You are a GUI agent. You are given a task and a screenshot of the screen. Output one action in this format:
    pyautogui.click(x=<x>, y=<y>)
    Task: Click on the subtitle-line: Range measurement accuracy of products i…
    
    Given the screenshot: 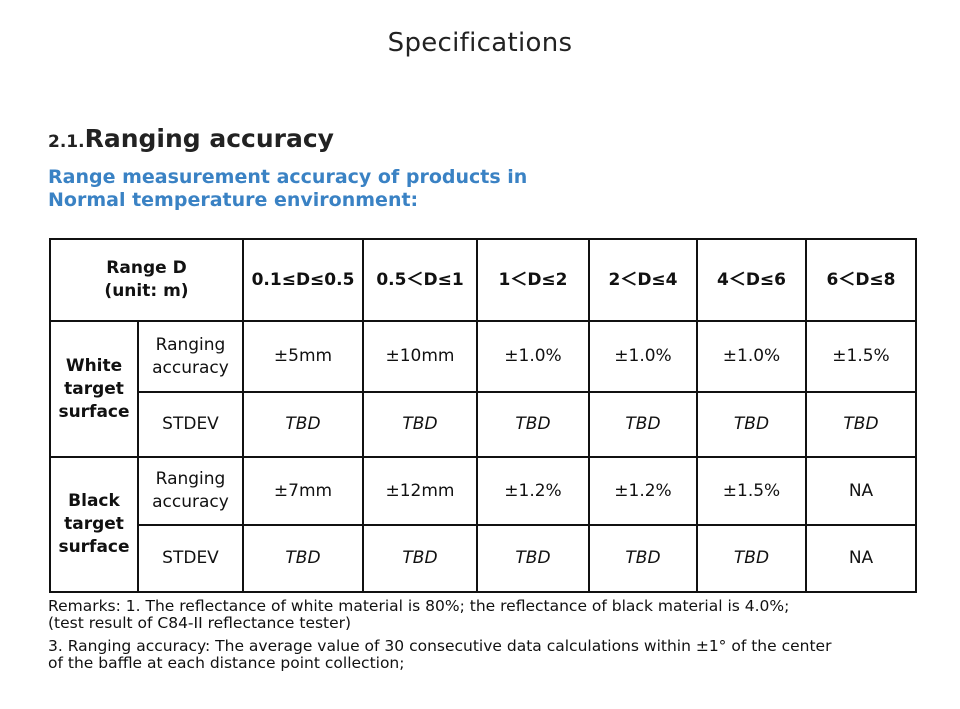 What is the action you would take?
    pyautogui.click(x=288, y=177)
    